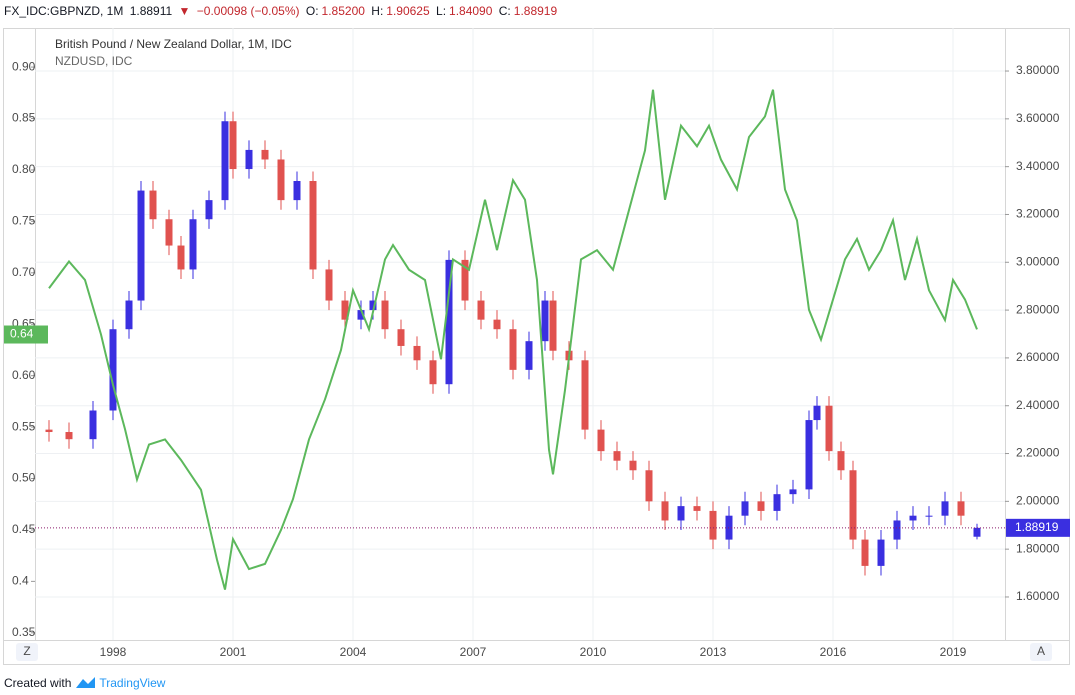  I want to click on y2-tick-label: 1.80000, so click(1038, 548).